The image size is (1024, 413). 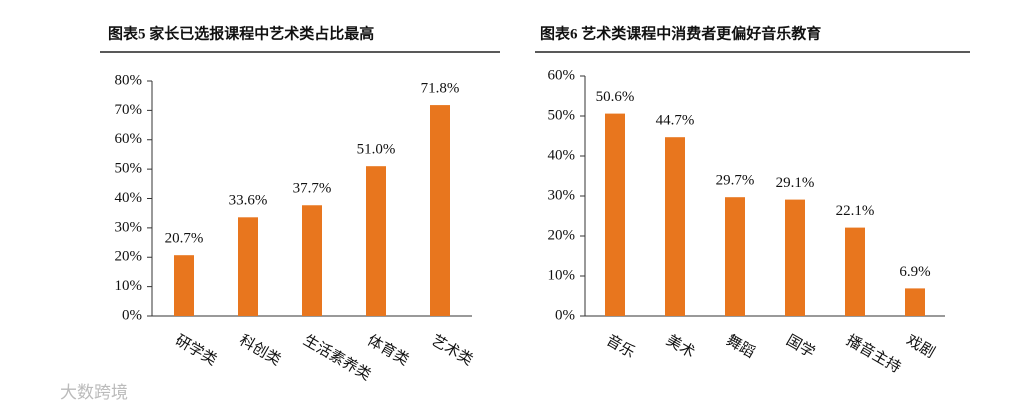 I want to click on x-tick-label: 科创类, so click(x=259, y=350).